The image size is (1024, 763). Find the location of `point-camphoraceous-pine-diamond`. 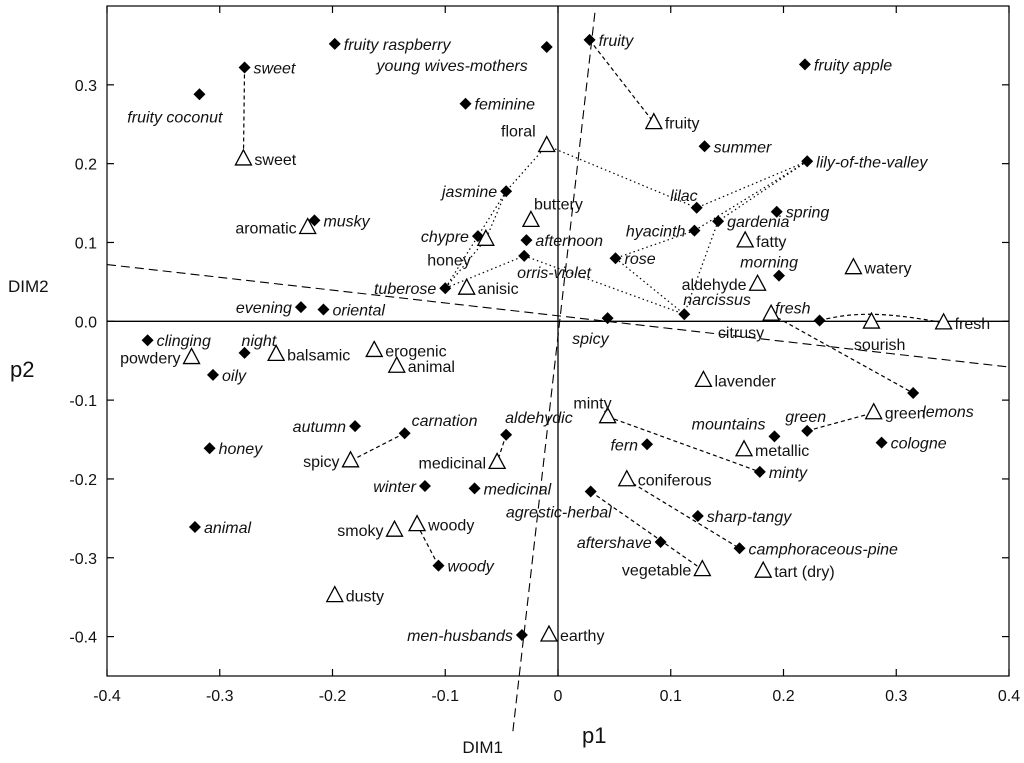

point-camphoraceous-pine-diamond is located at coordinates (739, 548).